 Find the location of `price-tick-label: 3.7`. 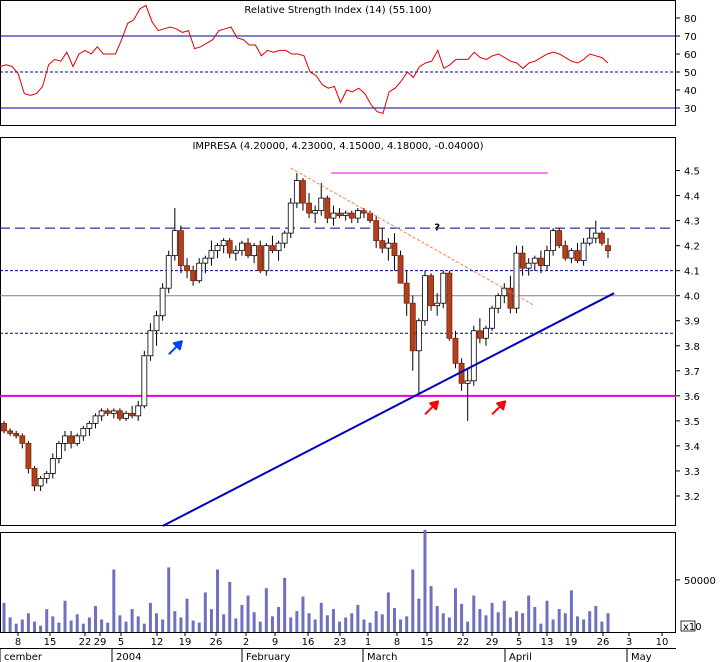

price-tick-label: 3.7 is located at coordinates (692, 372).